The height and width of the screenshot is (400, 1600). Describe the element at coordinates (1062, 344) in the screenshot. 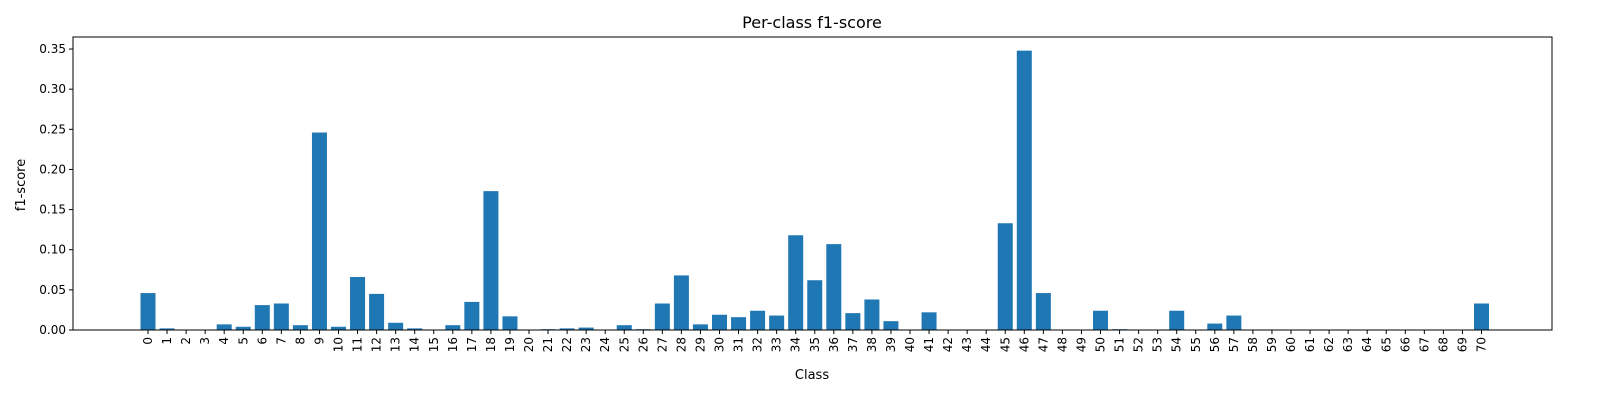

I see `x-tick-label: 48` at that location.